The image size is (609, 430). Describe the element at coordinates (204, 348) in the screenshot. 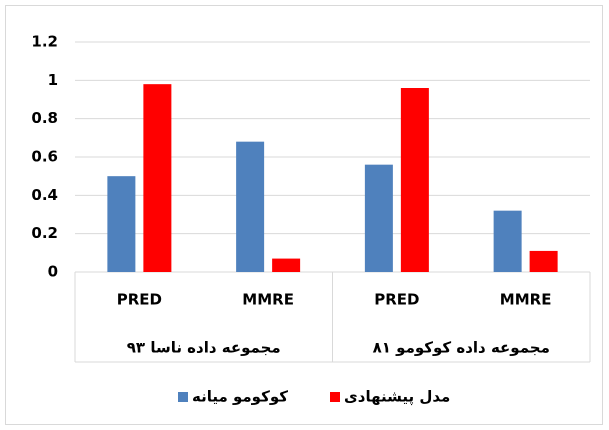

I see `group-label: مجموعه داده ناسا ۹۳` at that location.